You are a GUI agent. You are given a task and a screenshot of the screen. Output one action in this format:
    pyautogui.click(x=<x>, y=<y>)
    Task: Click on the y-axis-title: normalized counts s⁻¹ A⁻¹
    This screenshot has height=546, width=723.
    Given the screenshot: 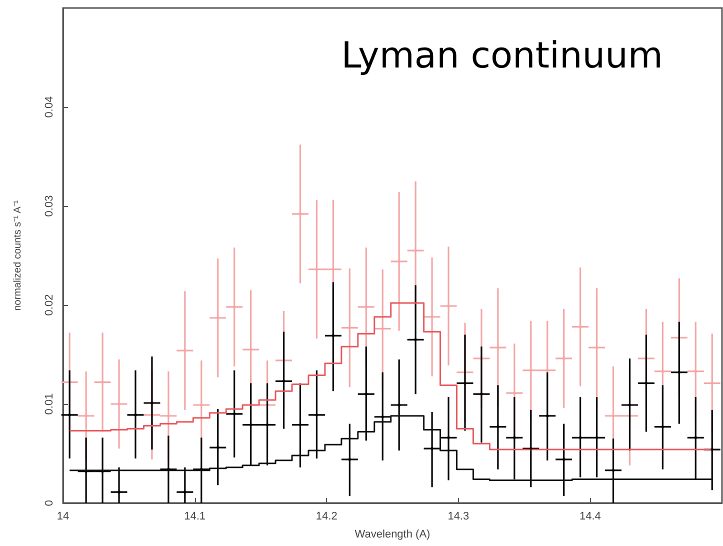 What is the action you would take?
    pyautogui.click(x=18, y=255)
    